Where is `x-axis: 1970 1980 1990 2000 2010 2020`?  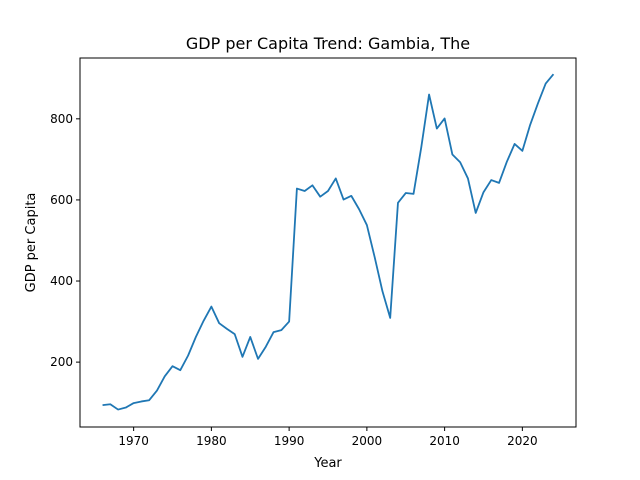 x-axis: 1970 1980 1990 2000 2010 2020 is located at coordinates (328, 437).